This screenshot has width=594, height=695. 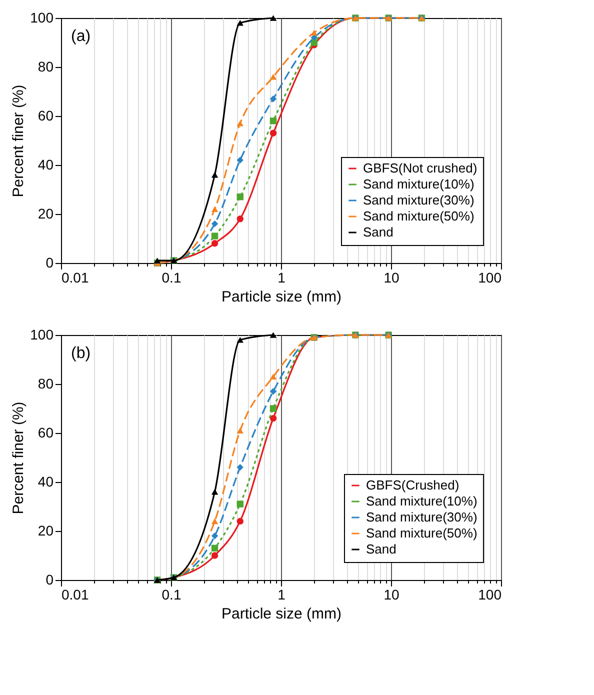 What do you see at coordinates (81, 353) in the screenshot?
I see `annotation: (b)` at bounding box center [81, 353].